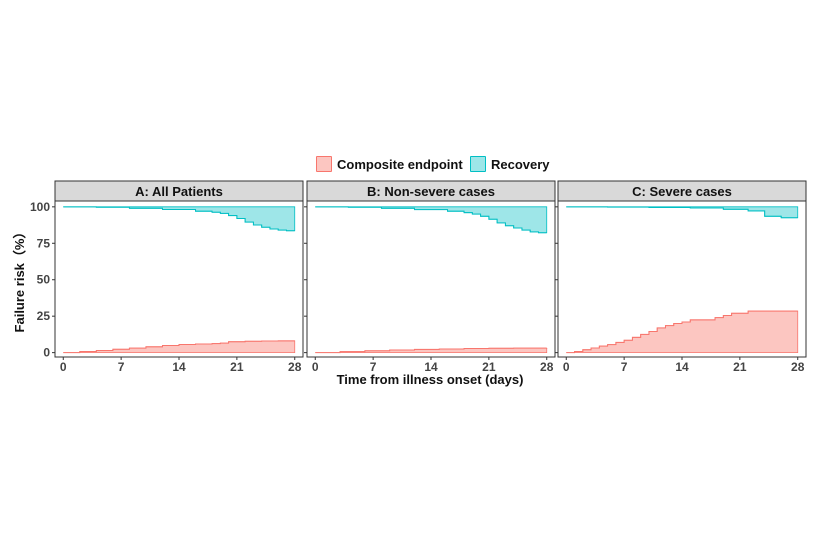  Describe the element at coordinates (324, 164) in the screenshot. I see `legend-swatch-composite-endpoint` at that location.